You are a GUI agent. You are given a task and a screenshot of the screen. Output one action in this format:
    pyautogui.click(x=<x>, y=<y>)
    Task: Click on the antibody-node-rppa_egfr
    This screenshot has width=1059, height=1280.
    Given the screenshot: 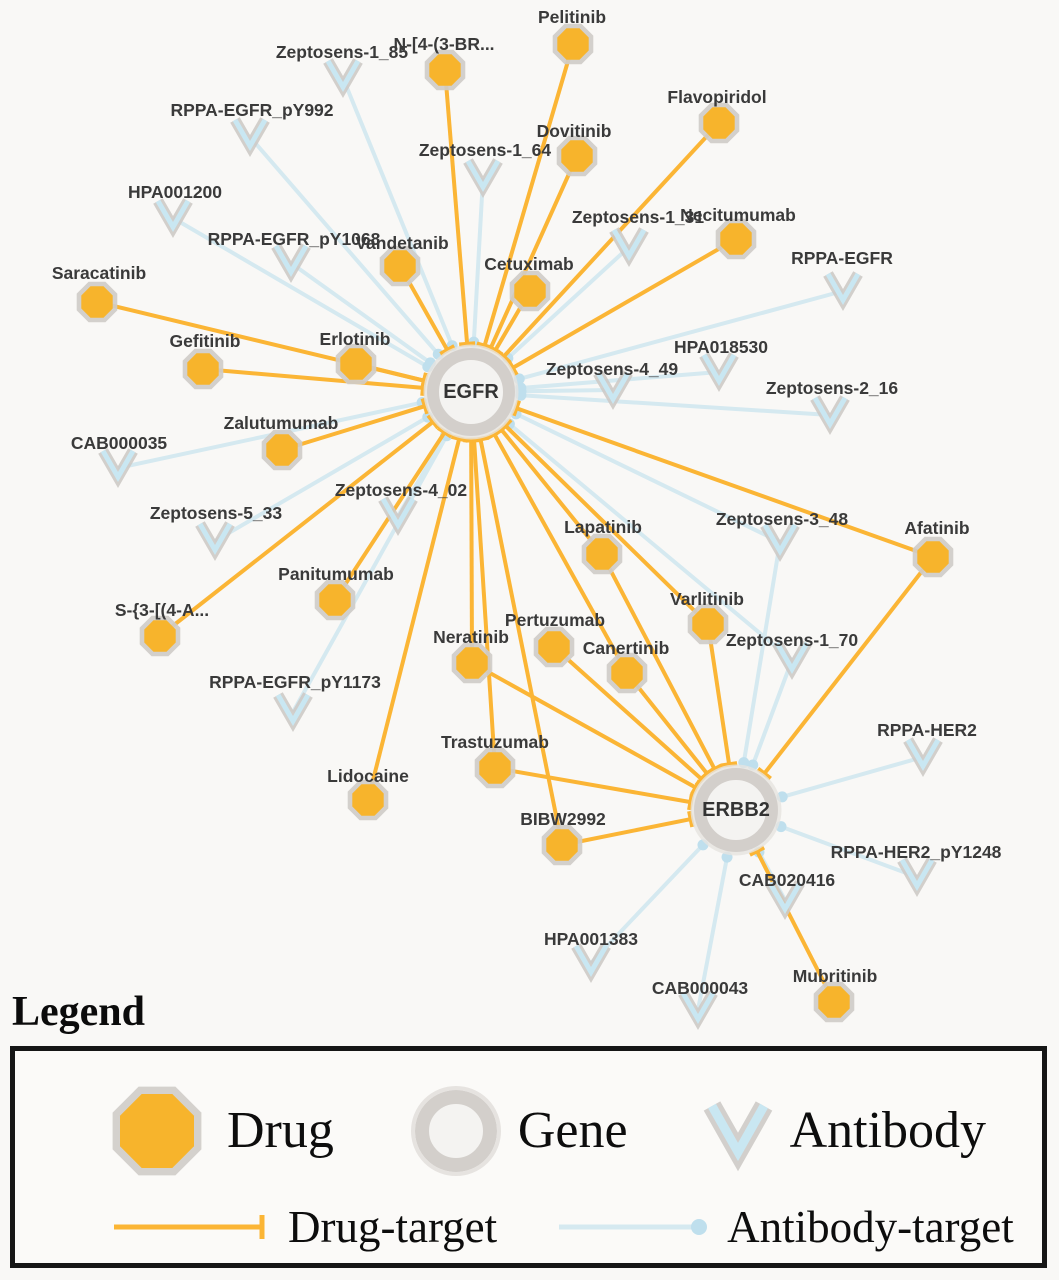 What is the action you would take?
    pyautogui.click(x=843, y=291)
    